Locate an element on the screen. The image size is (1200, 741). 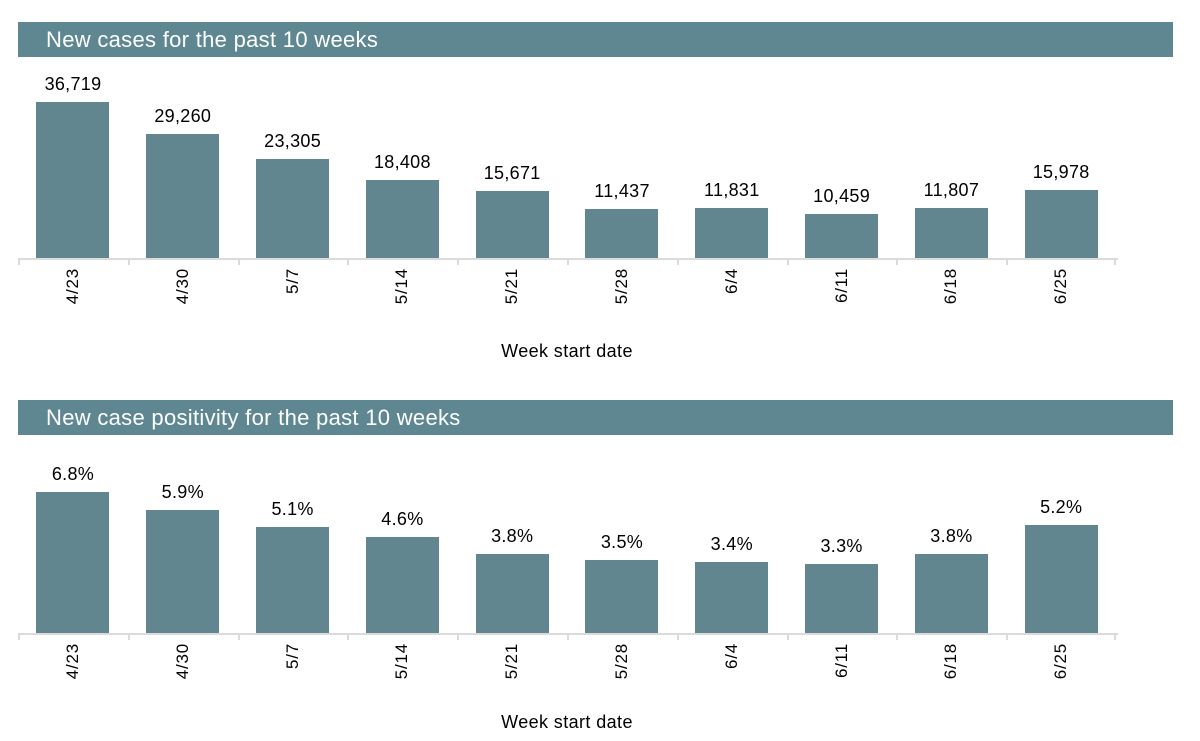
value-label: 3.5% is located at coordinates (622, 542).